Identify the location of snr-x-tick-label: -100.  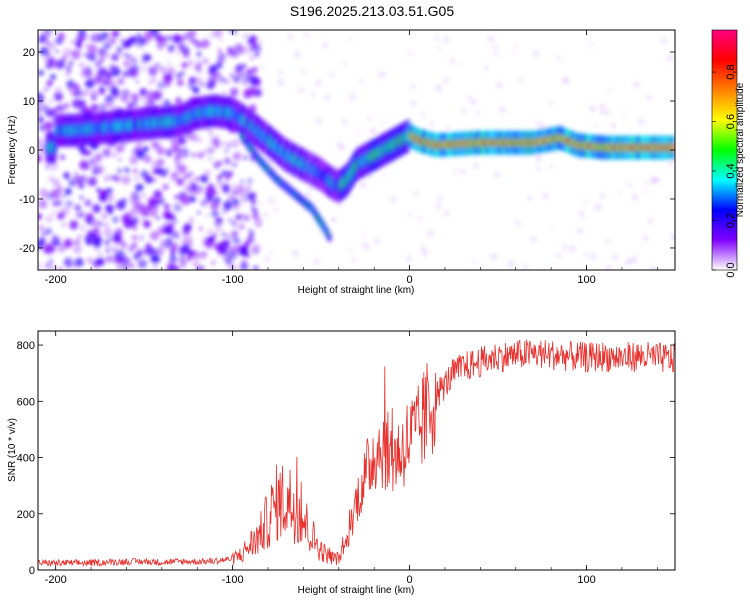
(233, 580).